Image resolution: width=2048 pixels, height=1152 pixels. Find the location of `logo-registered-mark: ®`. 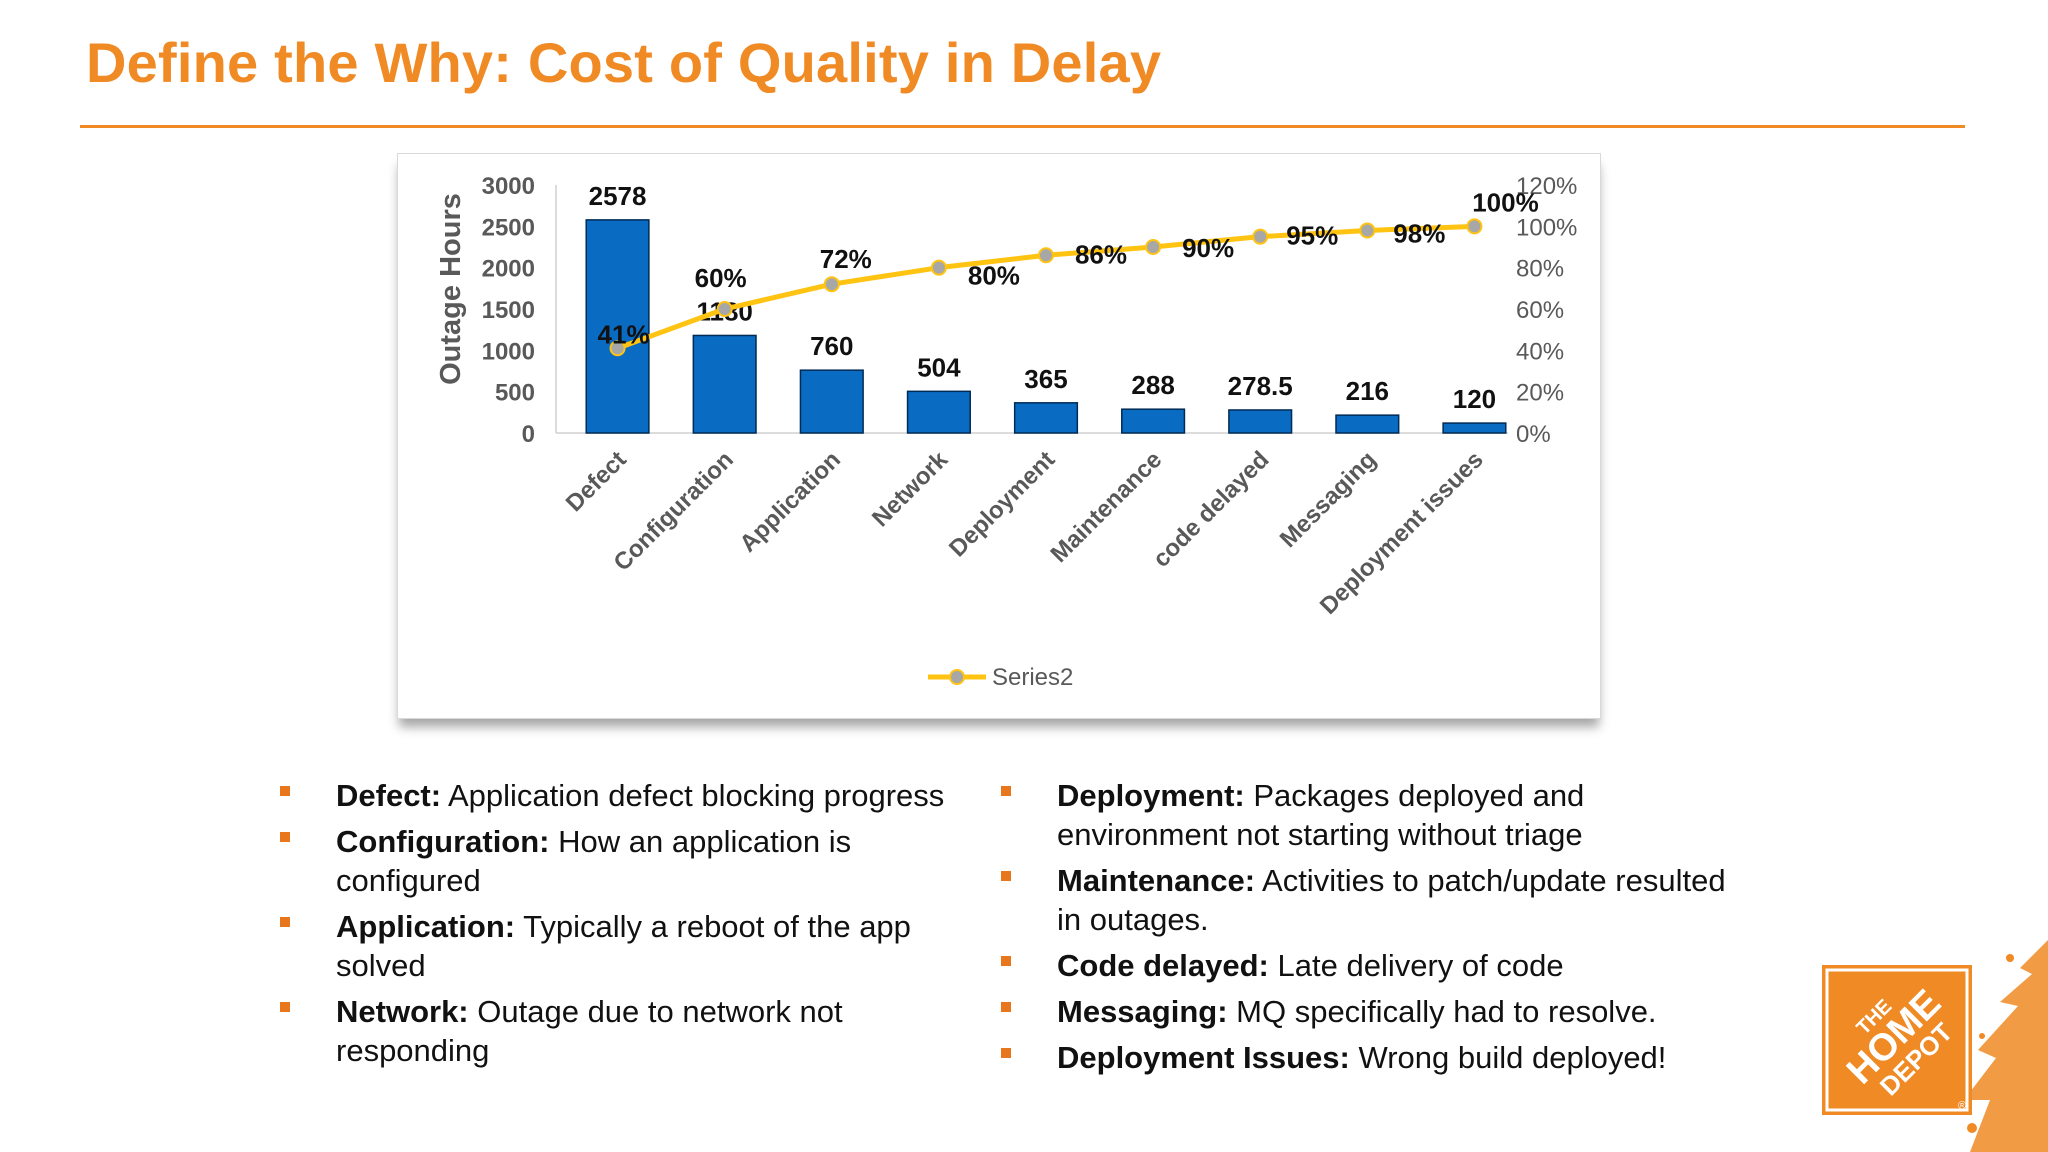

logo-registered-mark: ® is located at coordinates (1962, 1106).